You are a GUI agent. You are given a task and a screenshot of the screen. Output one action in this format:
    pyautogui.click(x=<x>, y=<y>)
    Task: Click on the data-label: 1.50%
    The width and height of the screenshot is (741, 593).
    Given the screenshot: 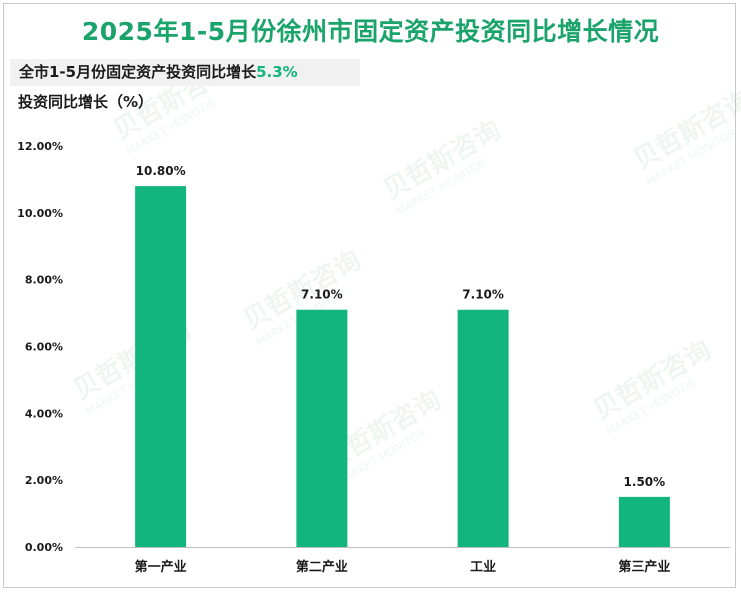 What is the action you would take?
    pyautogui.click(x=645, y=482)
    